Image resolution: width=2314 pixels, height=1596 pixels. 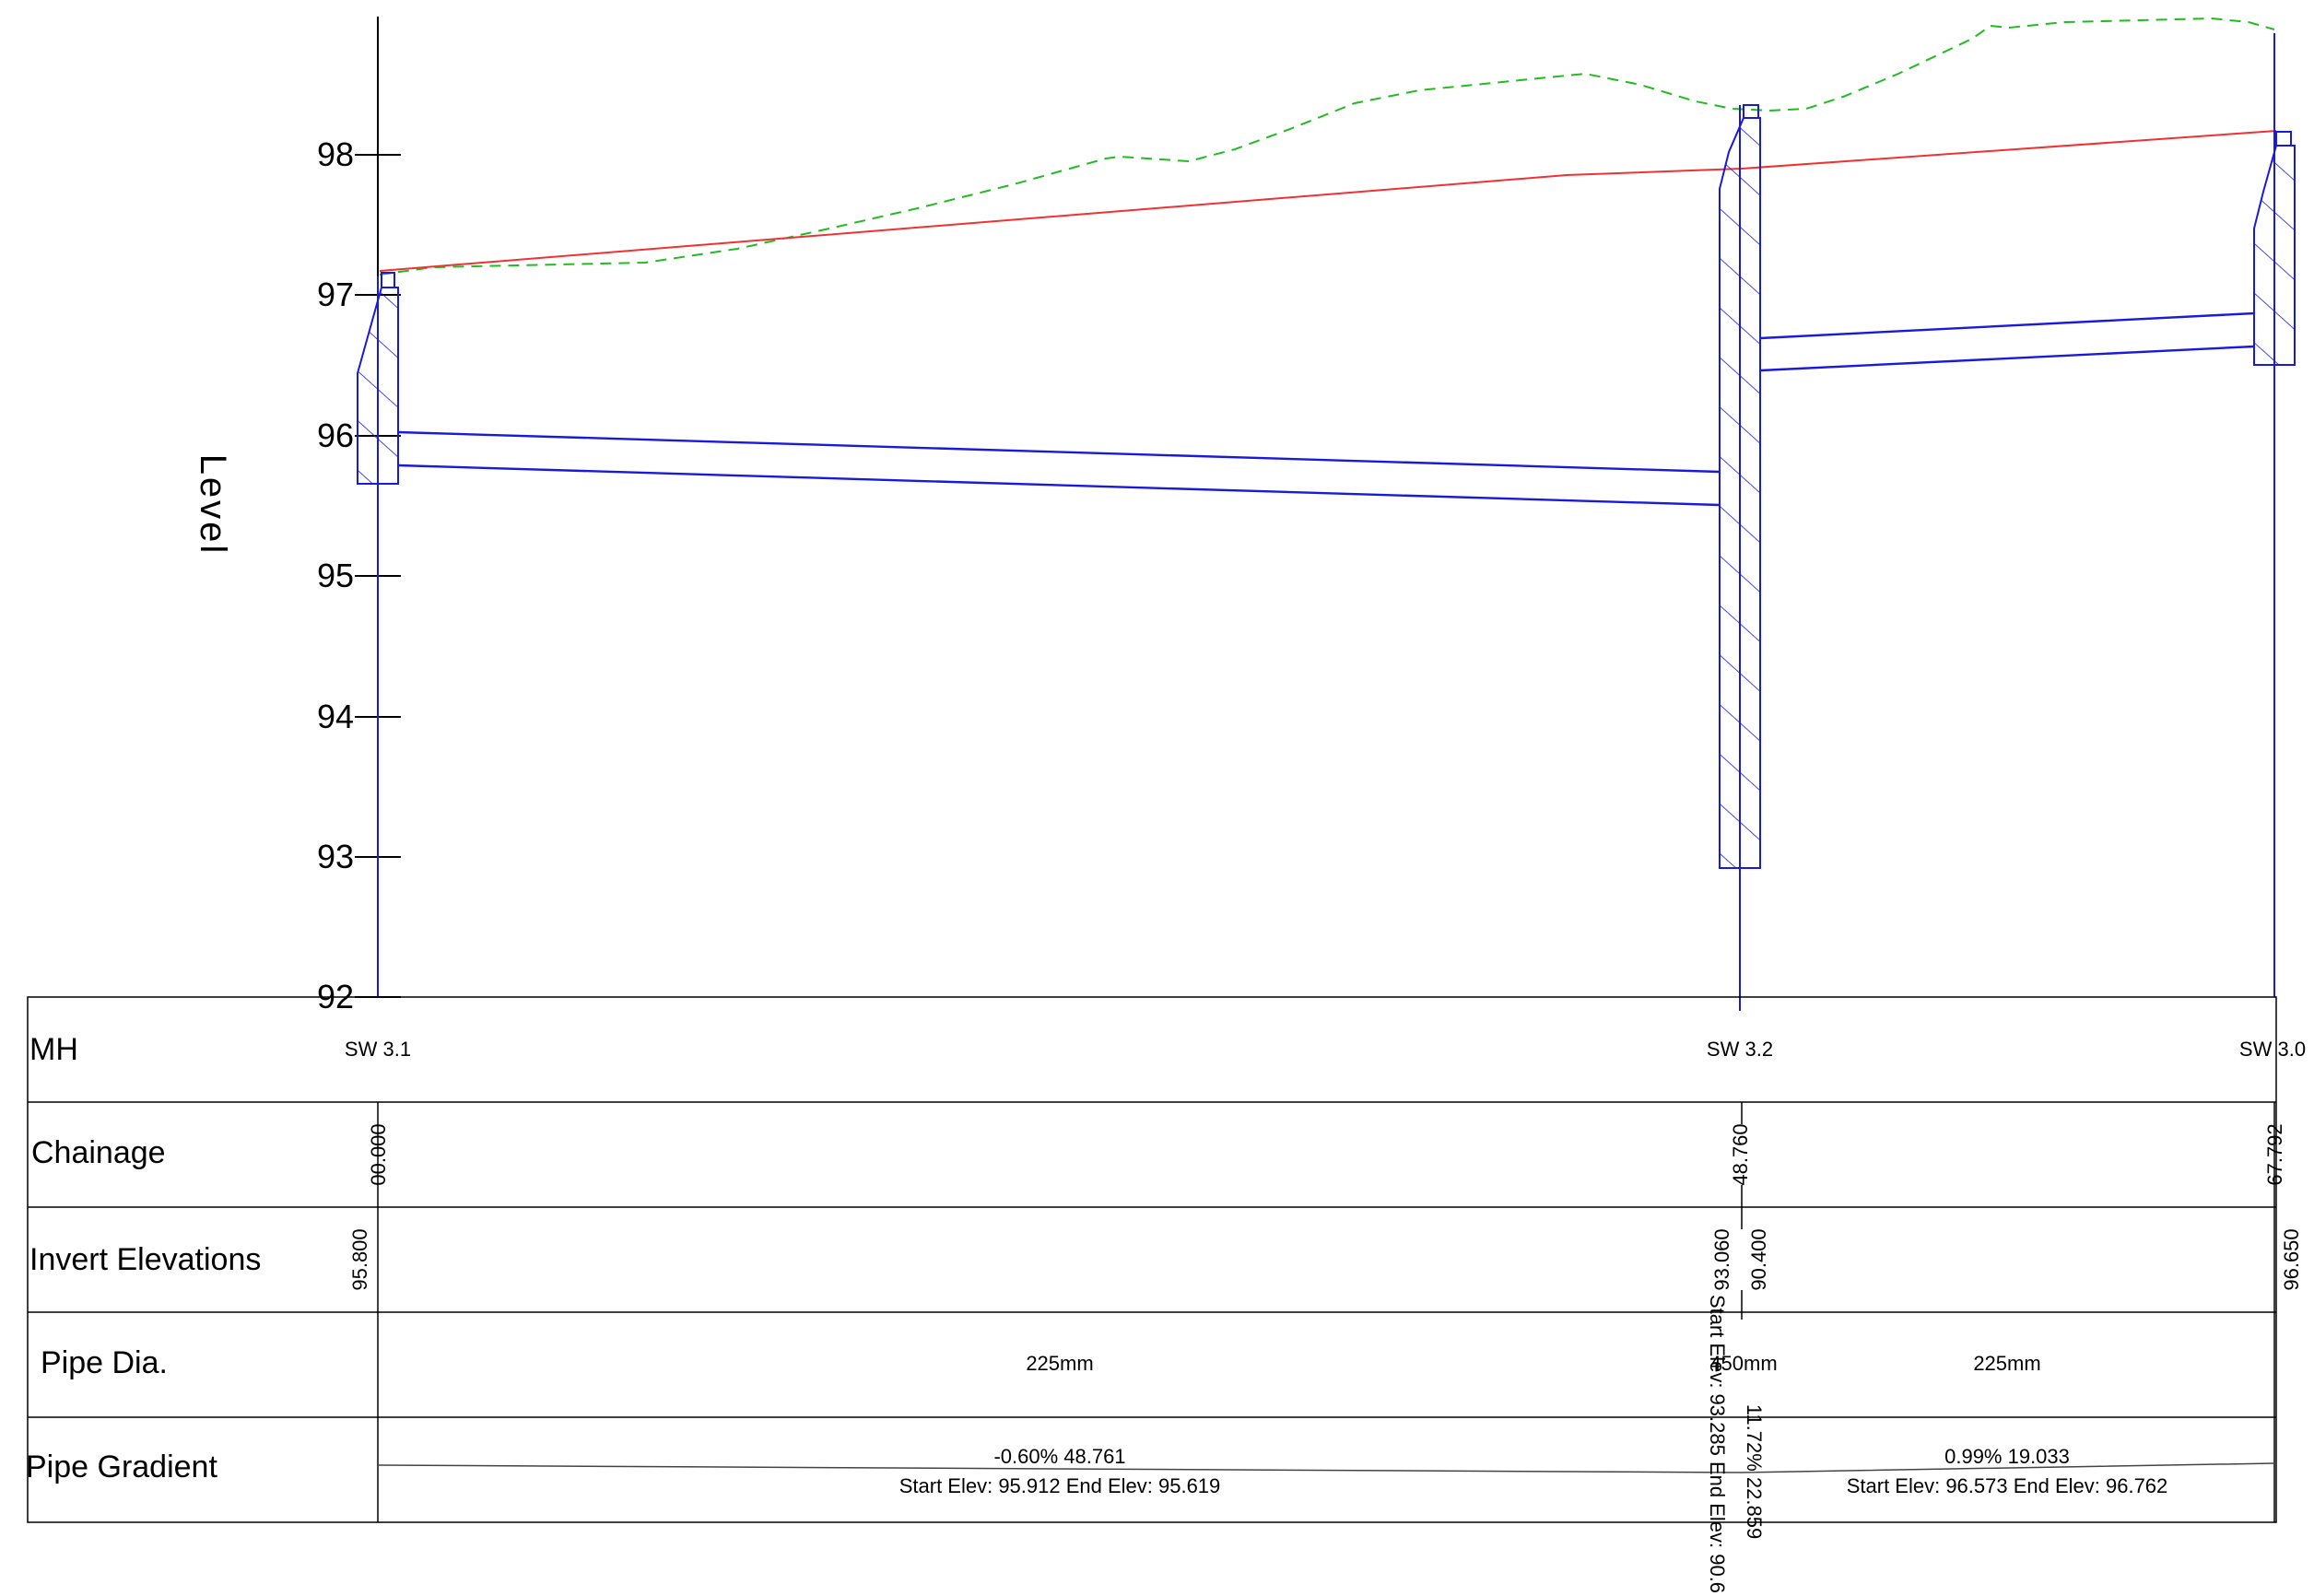 What do you see at coordinates (359, 436) in the screenshot?
I see `y-tick-96: 96` at bounding box center [359, 436].